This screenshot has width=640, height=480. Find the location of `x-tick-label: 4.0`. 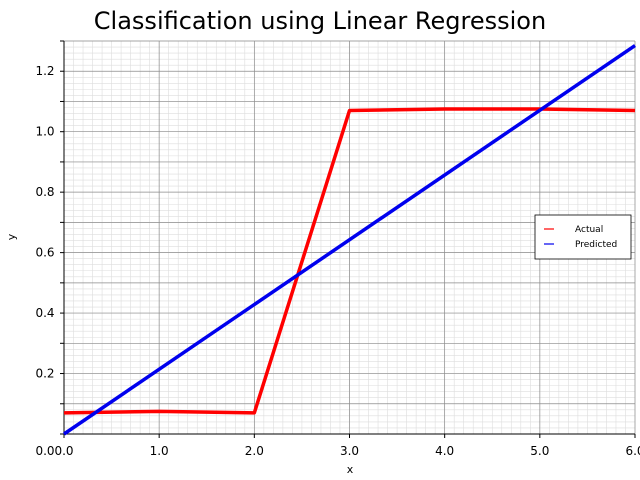

x-tick-label: 4.0 is located at coordinates (444, 451).